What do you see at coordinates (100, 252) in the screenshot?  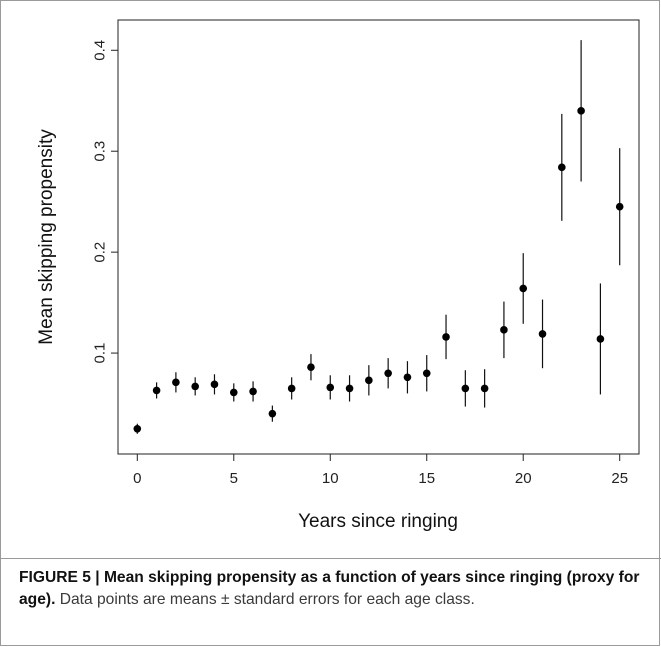 I see `y-tick-label: 0.2` at bounding box center [100, 252].